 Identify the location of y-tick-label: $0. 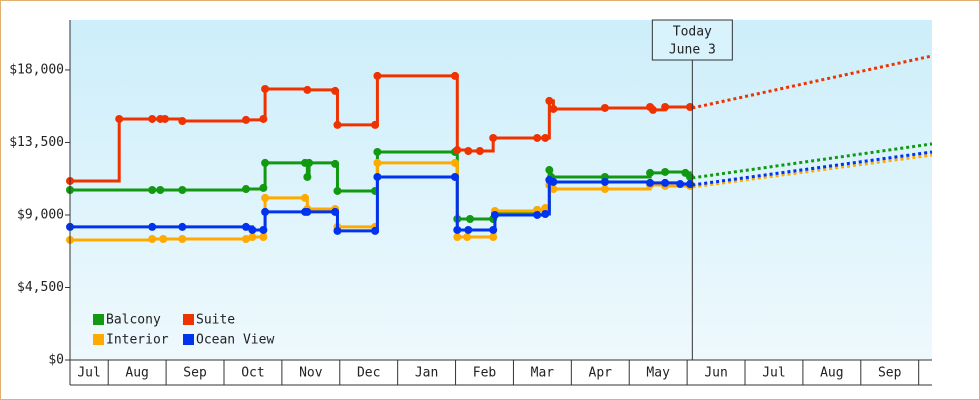
(56, 360).